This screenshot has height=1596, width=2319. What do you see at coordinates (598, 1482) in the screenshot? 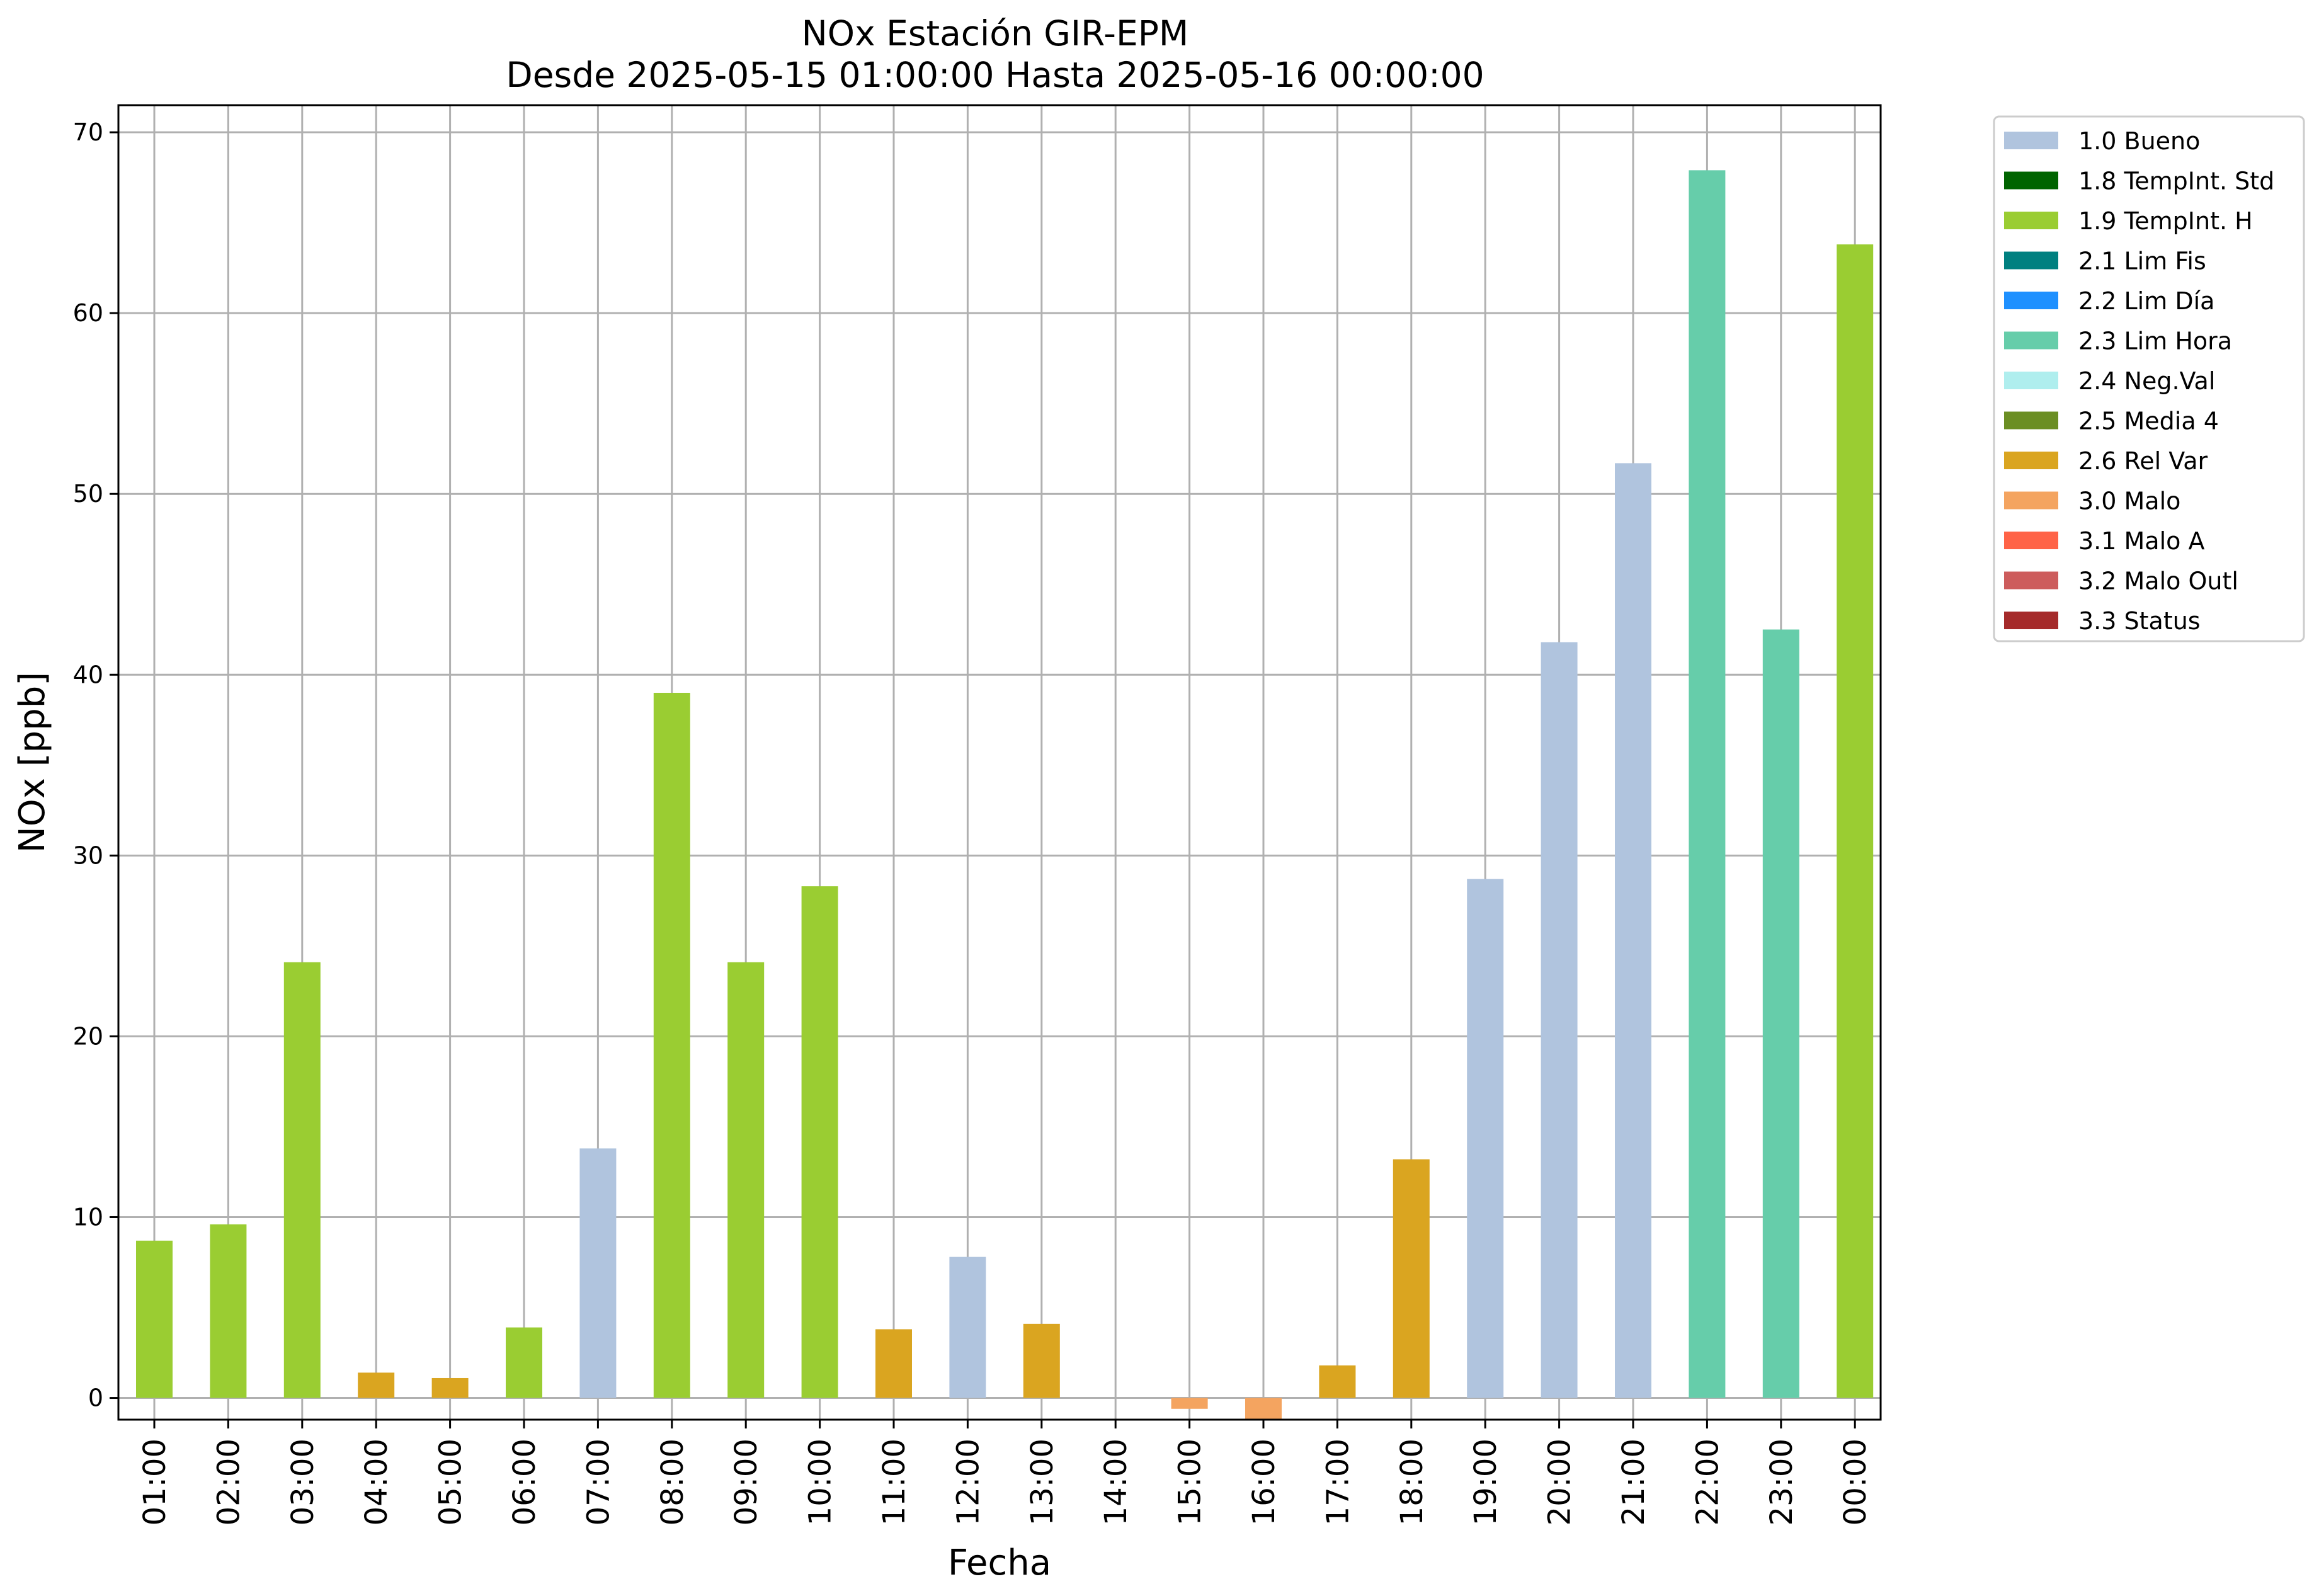
I see `x-tick-label: 07:00` at bounding box center [598, 1482].